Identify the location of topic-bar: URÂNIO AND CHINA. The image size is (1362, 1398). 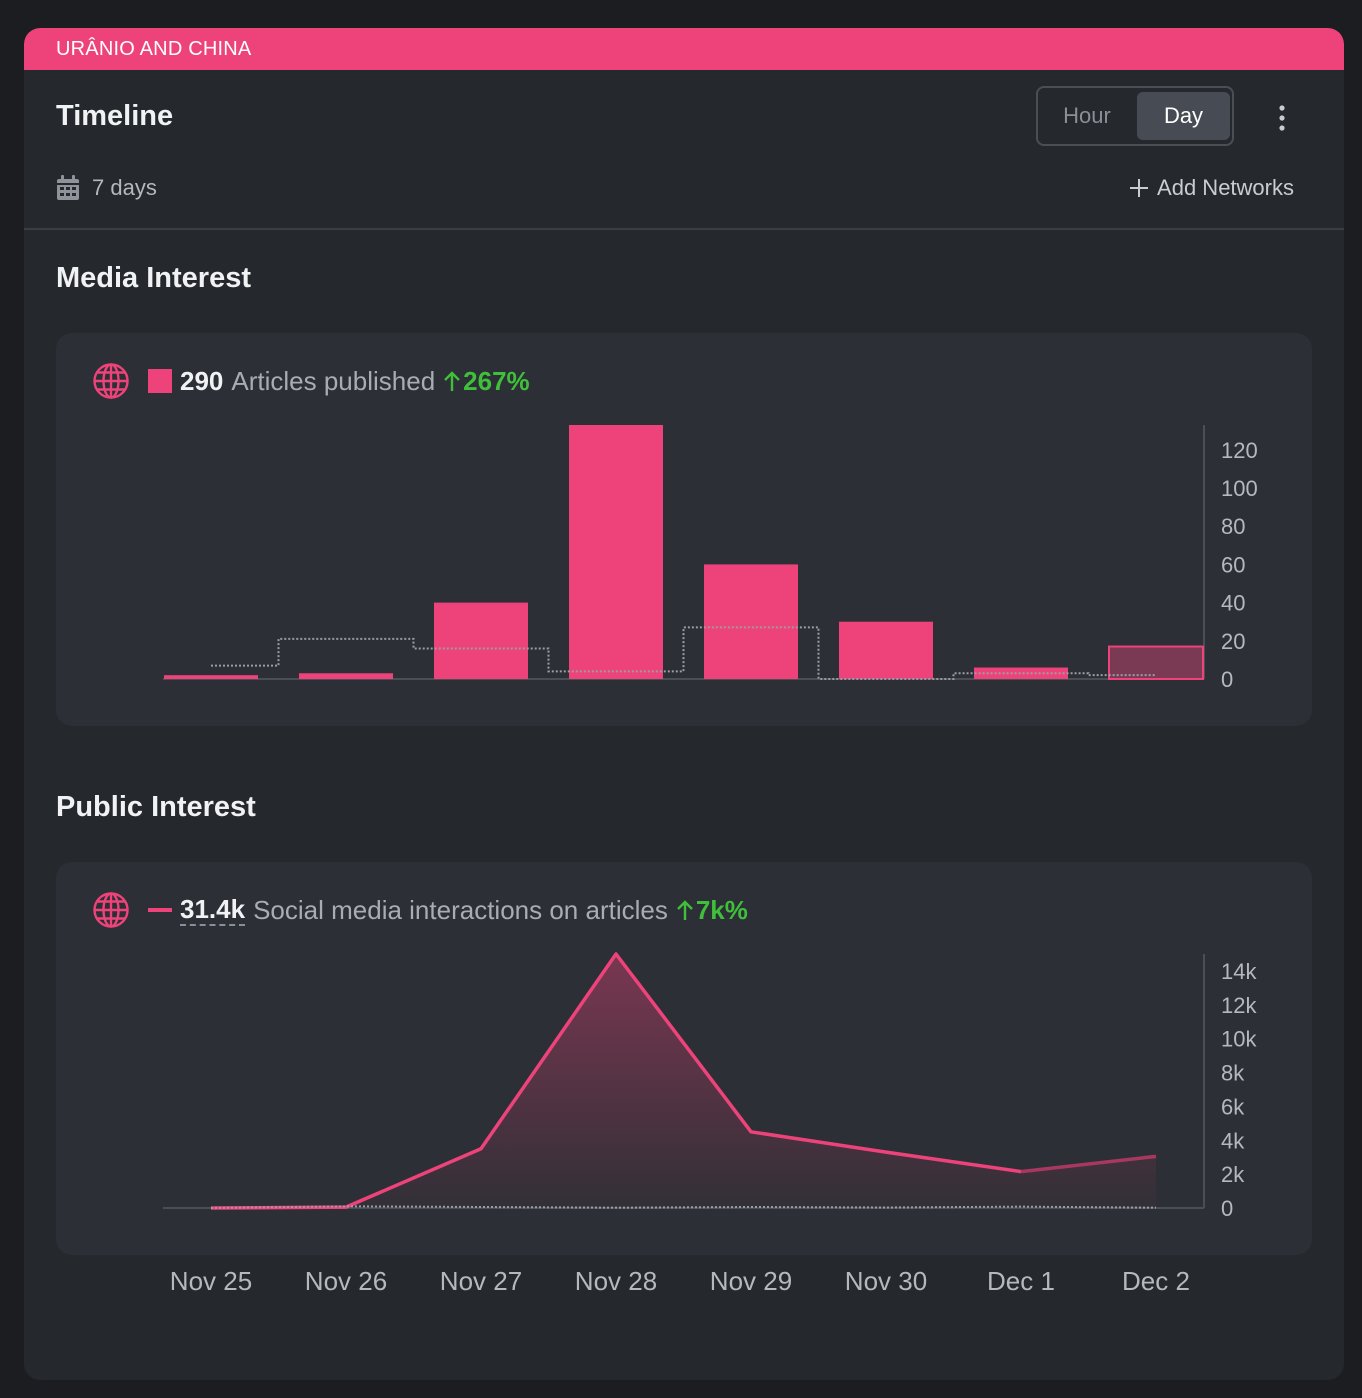
(684, 49).